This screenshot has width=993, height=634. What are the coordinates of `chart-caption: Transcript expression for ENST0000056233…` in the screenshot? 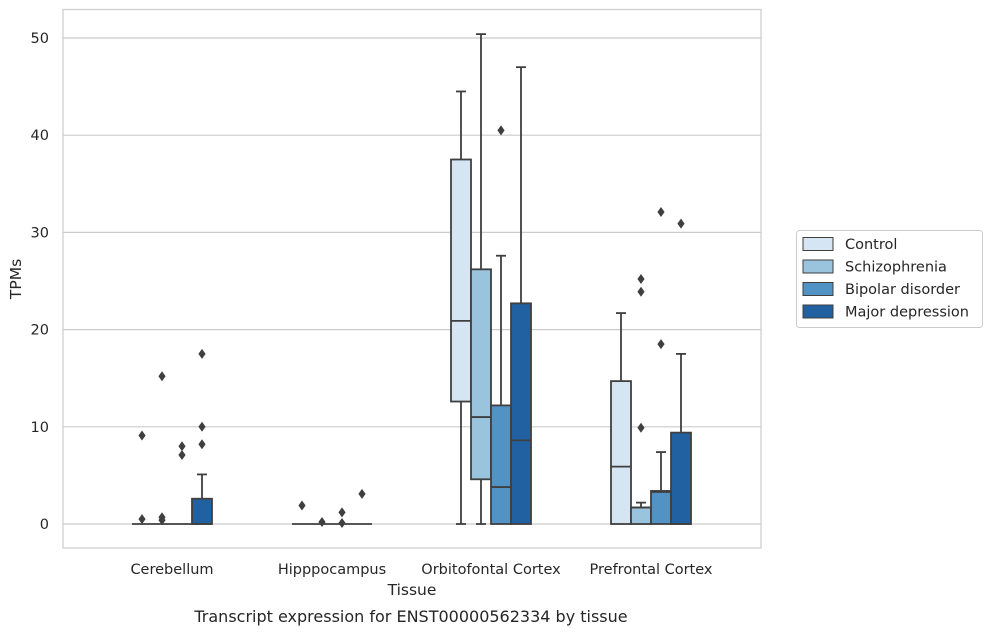 It's located at (410, 616).